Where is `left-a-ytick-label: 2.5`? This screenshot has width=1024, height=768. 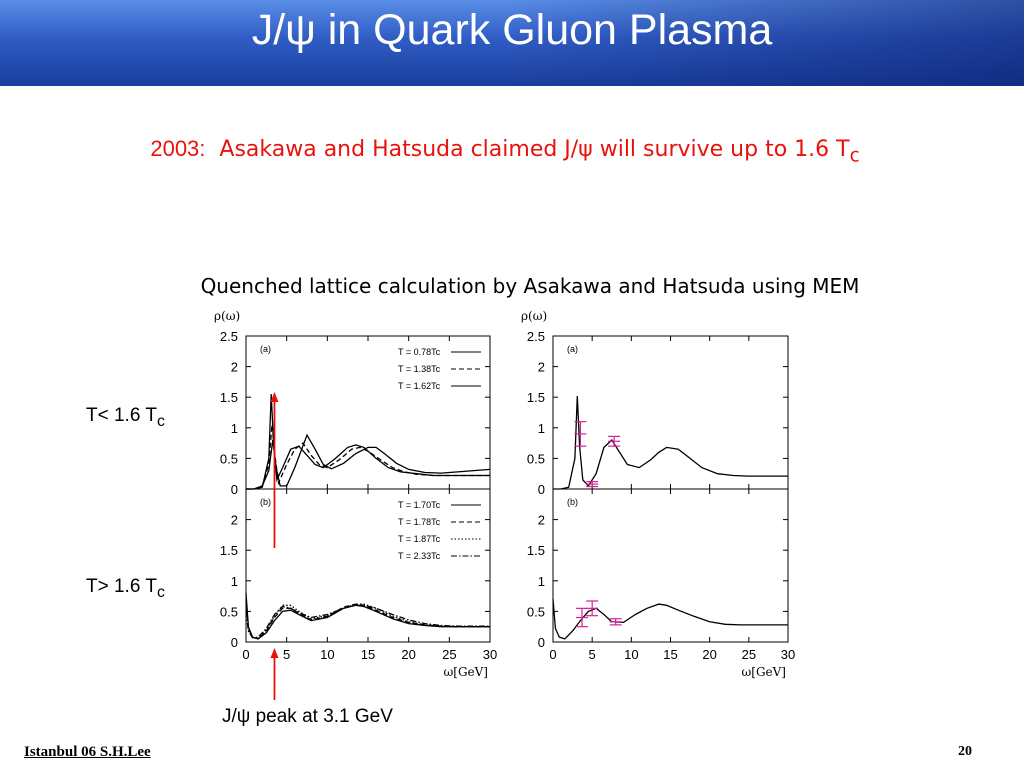
left-a-ytick-label: 2.5 is located at coordinates (229, 336).